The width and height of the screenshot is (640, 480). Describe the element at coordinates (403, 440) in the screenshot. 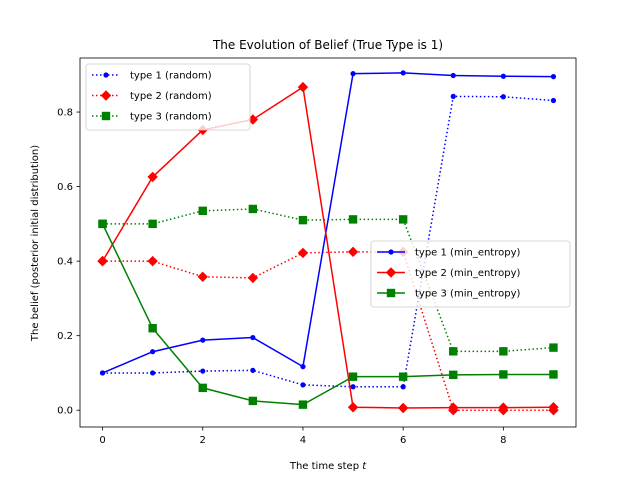

I see `x-tick-label-6: 6` at that location.